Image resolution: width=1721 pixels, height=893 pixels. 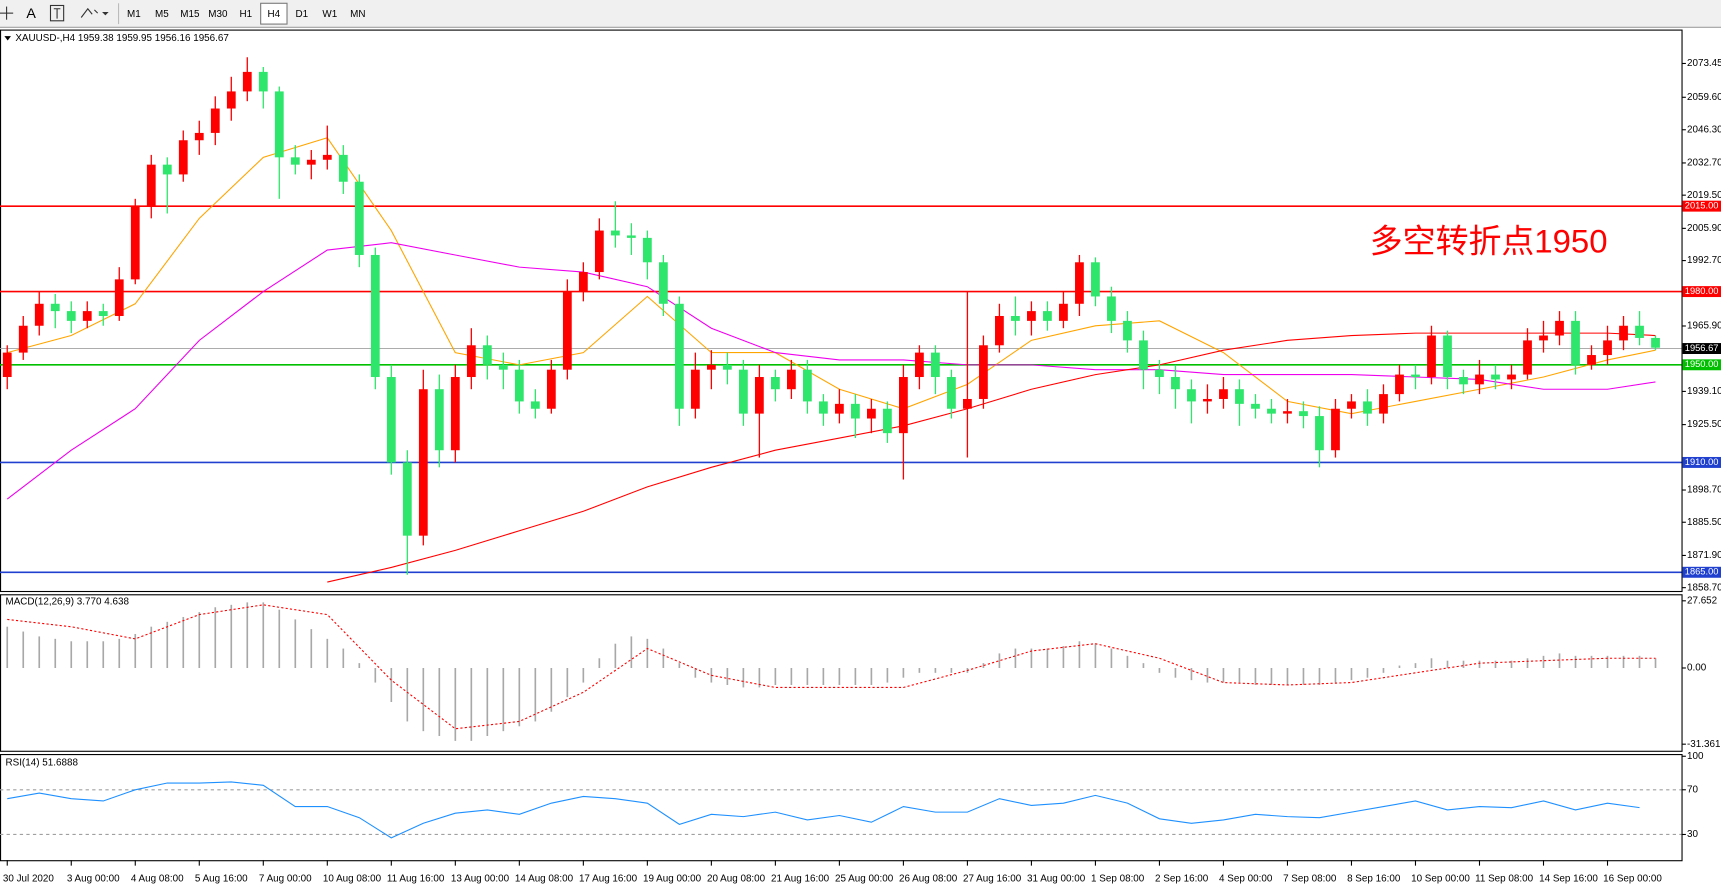 I want to click on timeframe-label: D1, so click(x=302, y=14).